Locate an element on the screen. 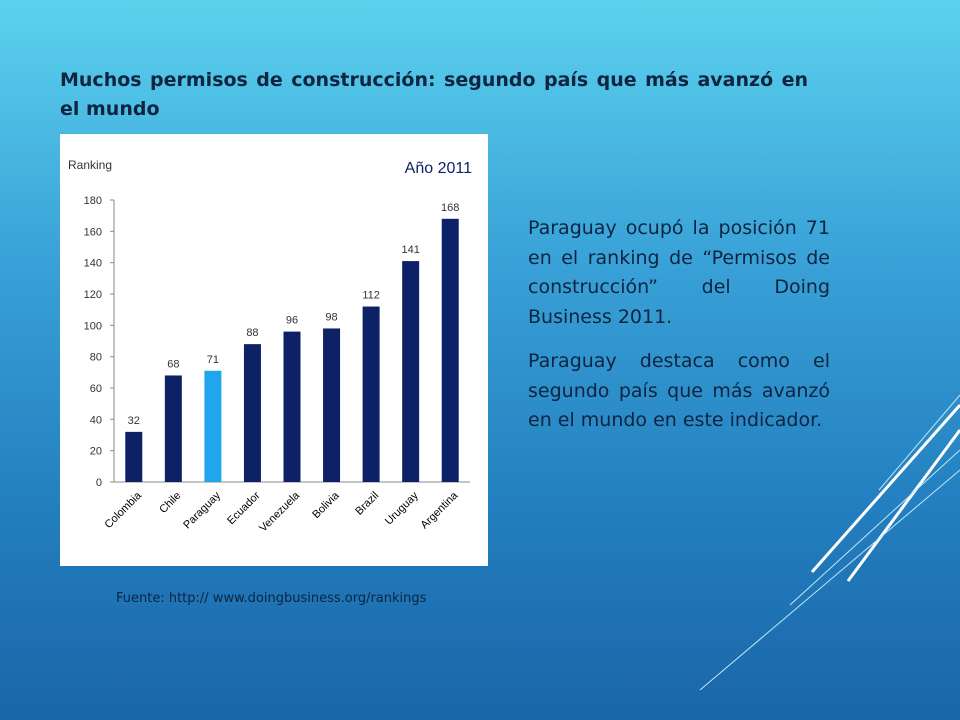 The height and width of the screenshot is (720, 960). data-label-venezuela: 96 is located at coordinates (292, 321).